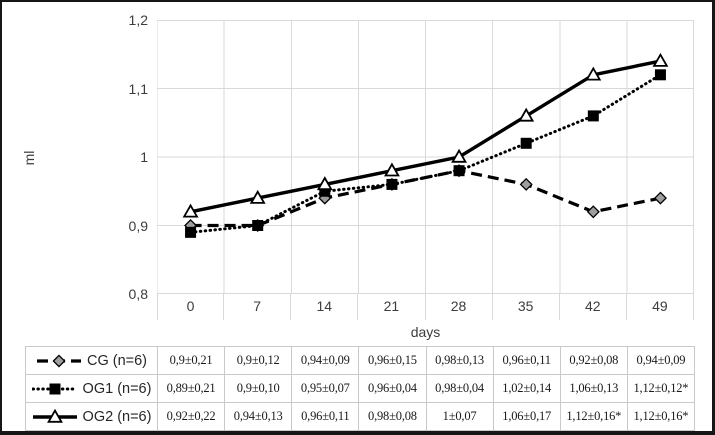  I want to click on table-value-cell: 0,98±0,08, so click(393, 417).